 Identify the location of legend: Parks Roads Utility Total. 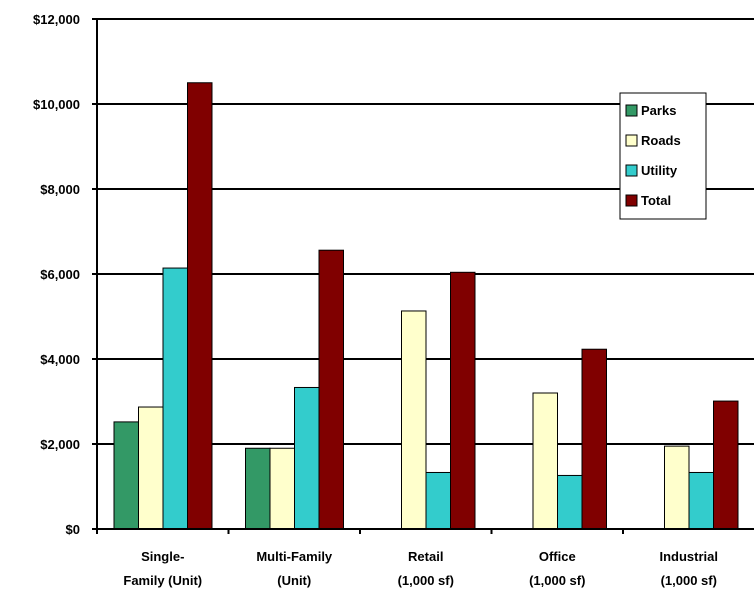
(663, 156).